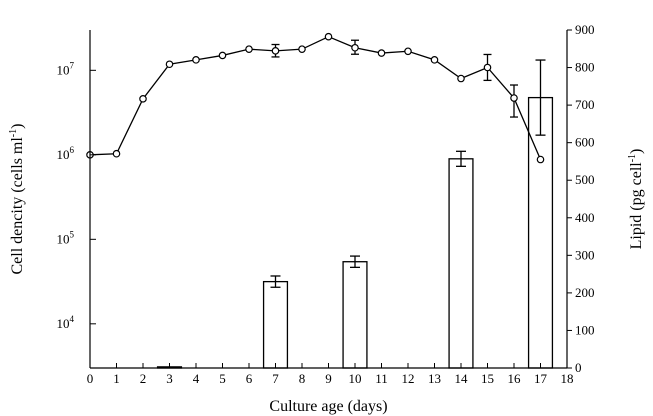 The width and height of the screenshot is (653, 416). What do you see at coordinates (196, 378) in the screenshot?
I see `x-tick-label: 4` at bounding box center [196, 378].